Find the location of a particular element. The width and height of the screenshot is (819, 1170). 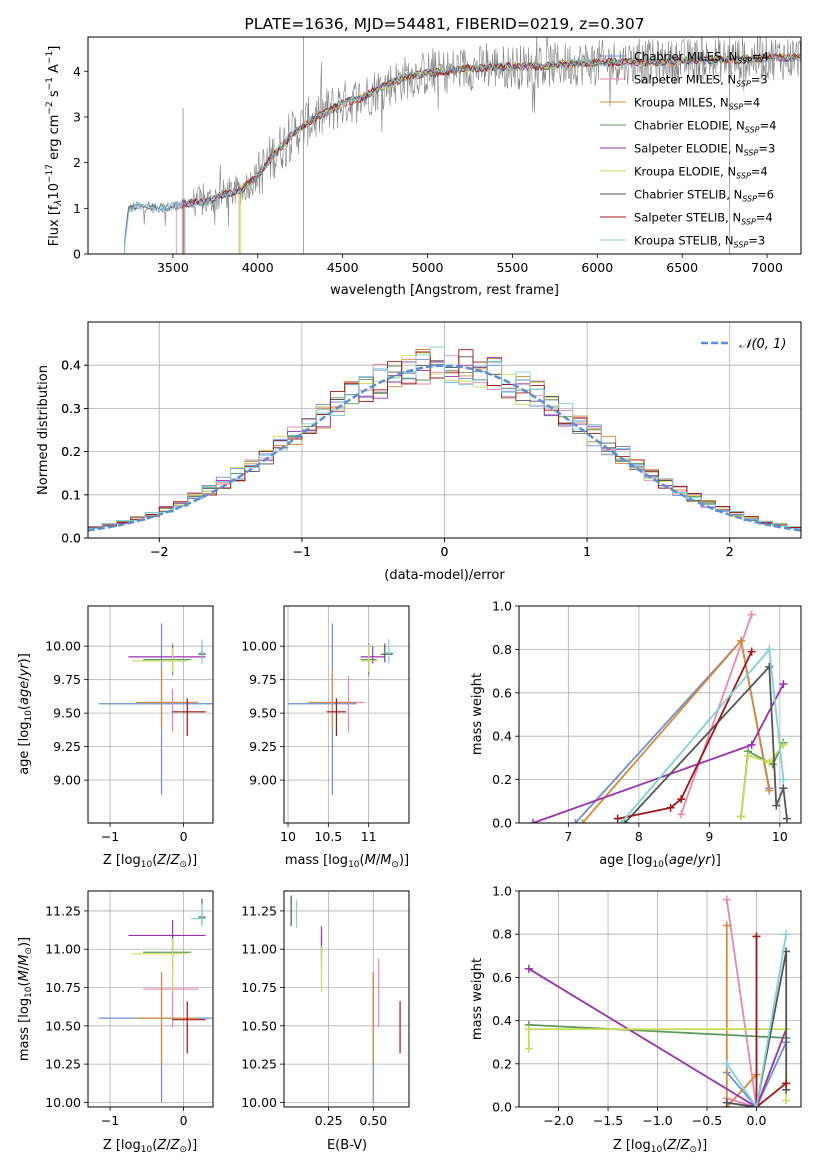

x-tick-label: −2 is located at coordinates (159, 551).